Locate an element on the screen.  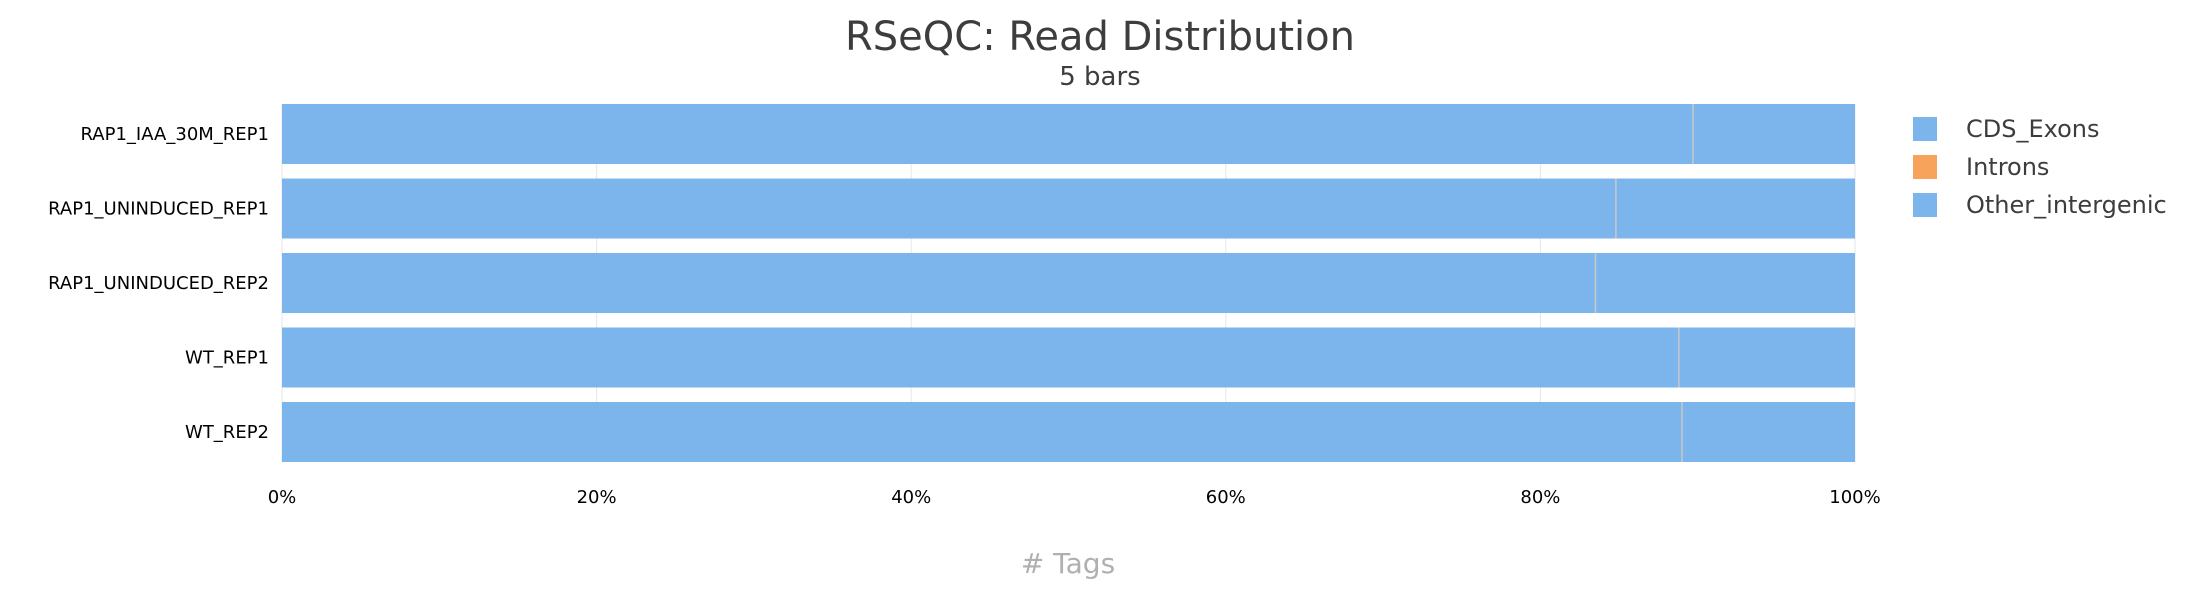
x-tick-label: 80% is located at coordinates (1540, 497).